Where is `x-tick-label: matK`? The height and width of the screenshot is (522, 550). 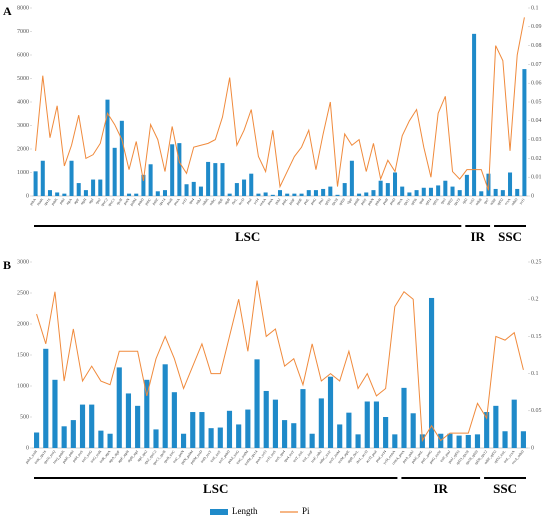
x-tick-label: matK is located at coordinates (40, 201).